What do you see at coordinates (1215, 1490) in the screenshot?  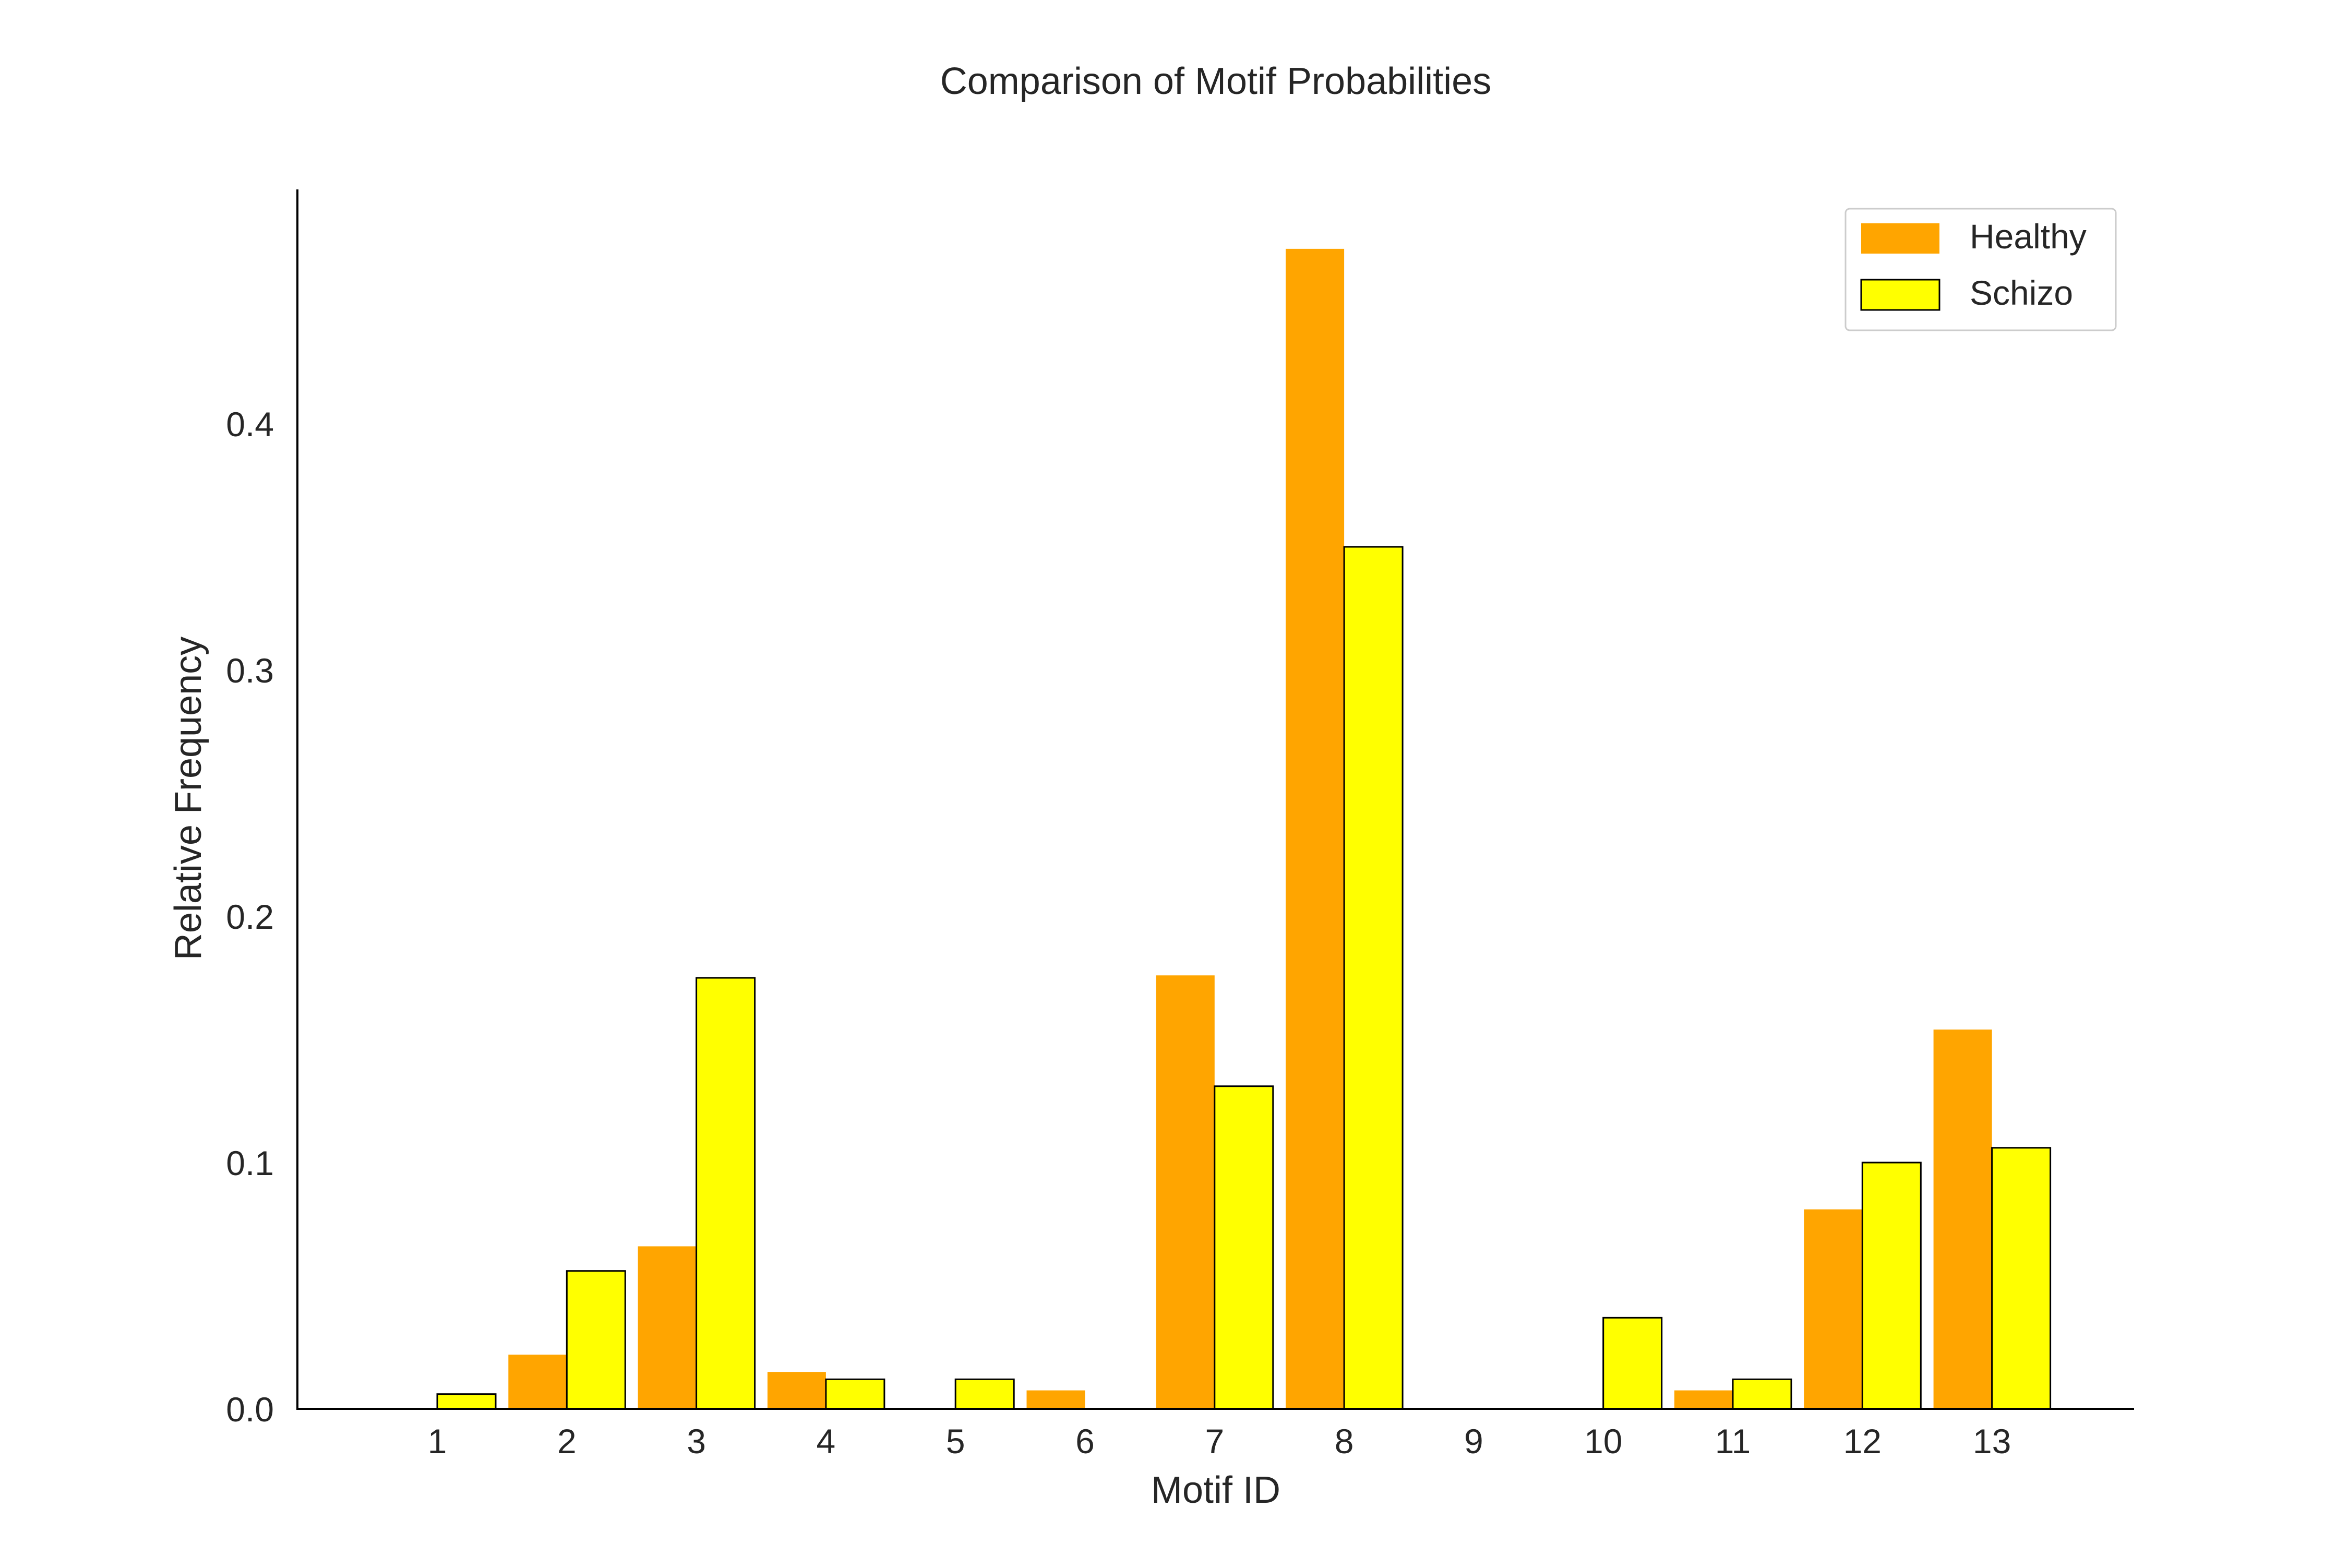 I see `x-axis-label: Motif ID` at bounding box center [1215, 1490].